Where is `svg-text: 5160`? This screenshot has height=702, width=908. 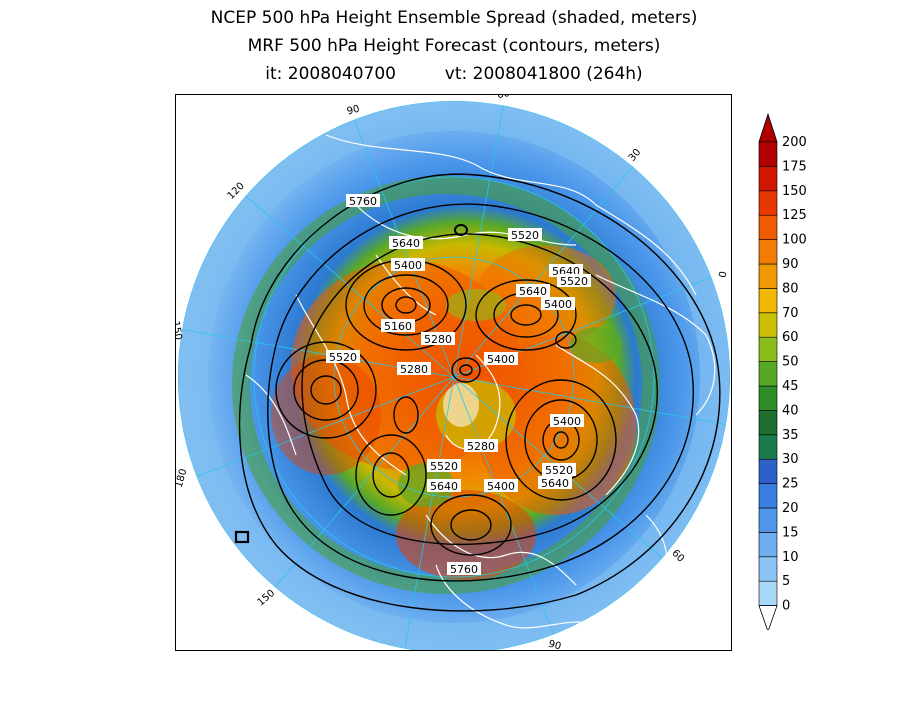
svg-text: 5160 is located at coordinates (398, 326).